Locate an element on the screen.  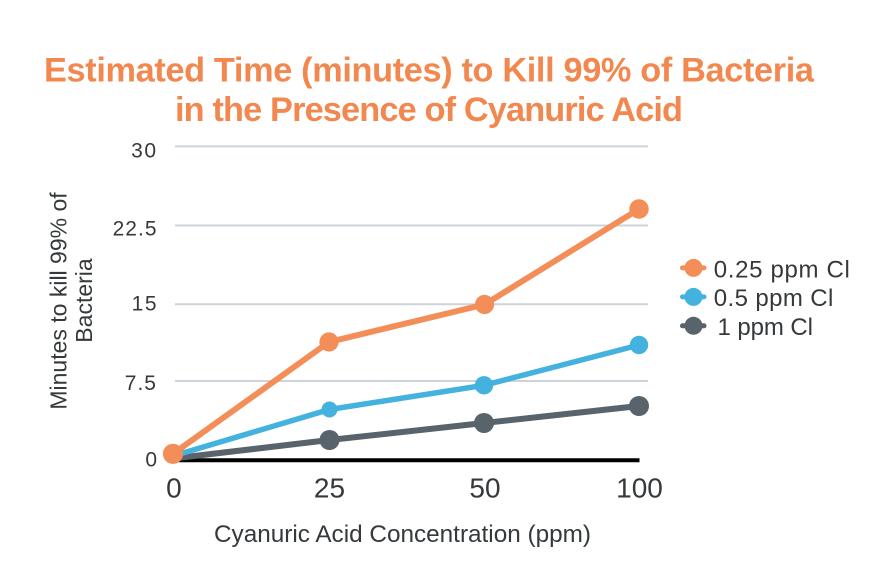
svg-text: 0.5 ppm Cl is located at coordinates (774, 298).